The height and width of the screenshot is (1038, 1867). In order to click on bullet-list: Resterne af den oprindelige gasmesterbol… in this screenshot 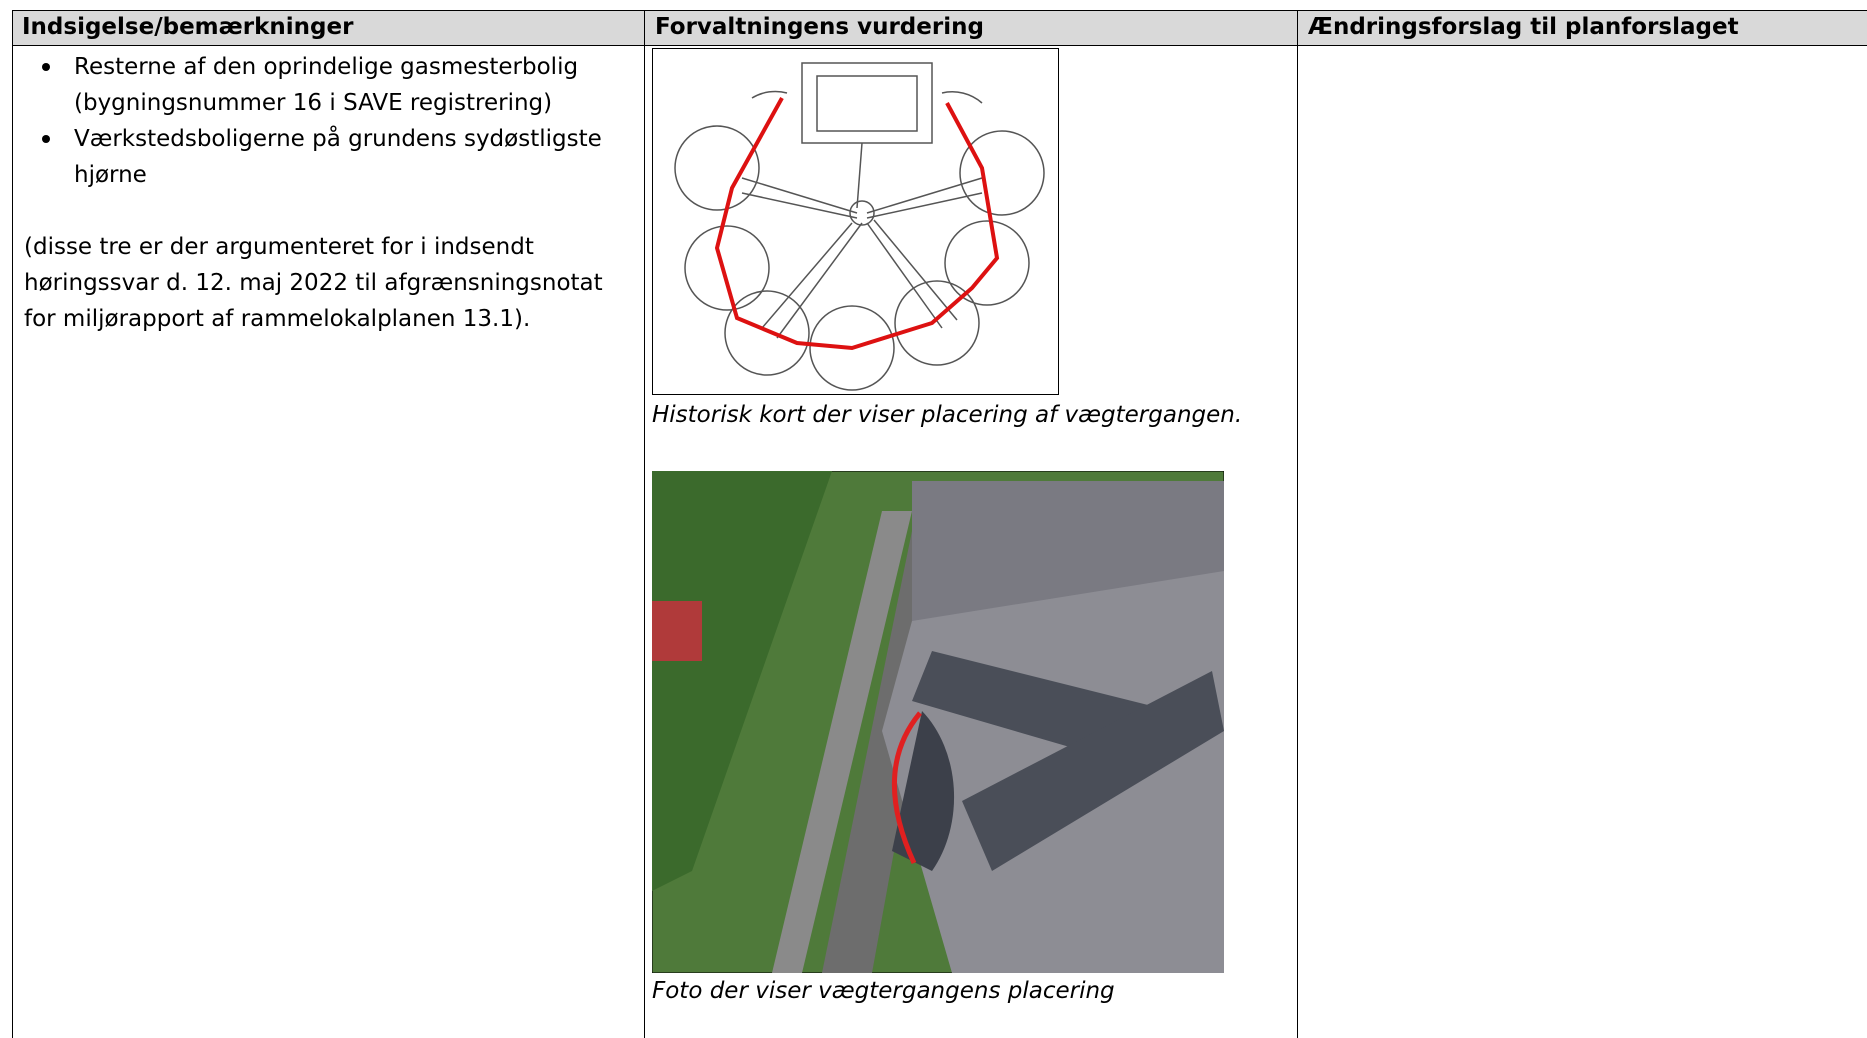, I will do `click(329, 121)`.